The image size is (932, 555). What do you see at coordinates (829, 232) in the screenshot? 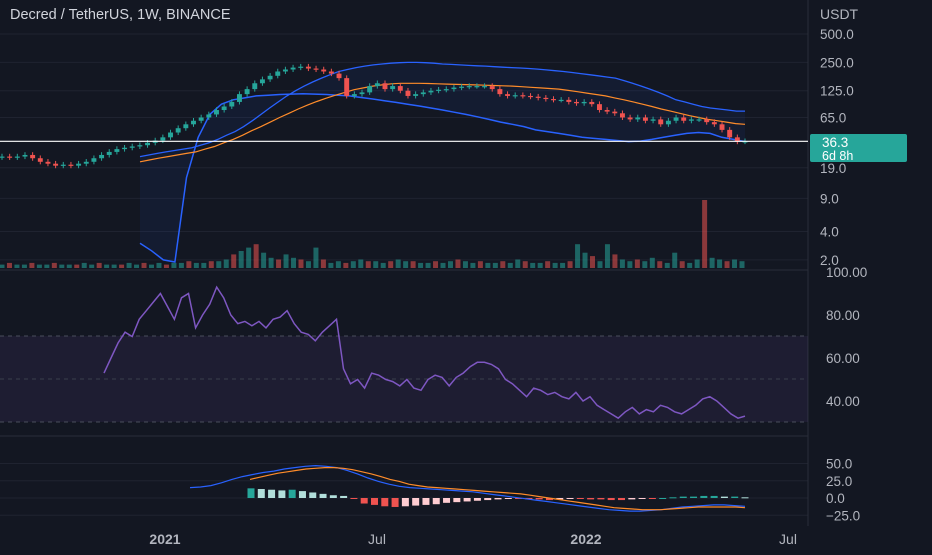
I see `price-tick-label: 4.0` at bounding box center [829, 232].